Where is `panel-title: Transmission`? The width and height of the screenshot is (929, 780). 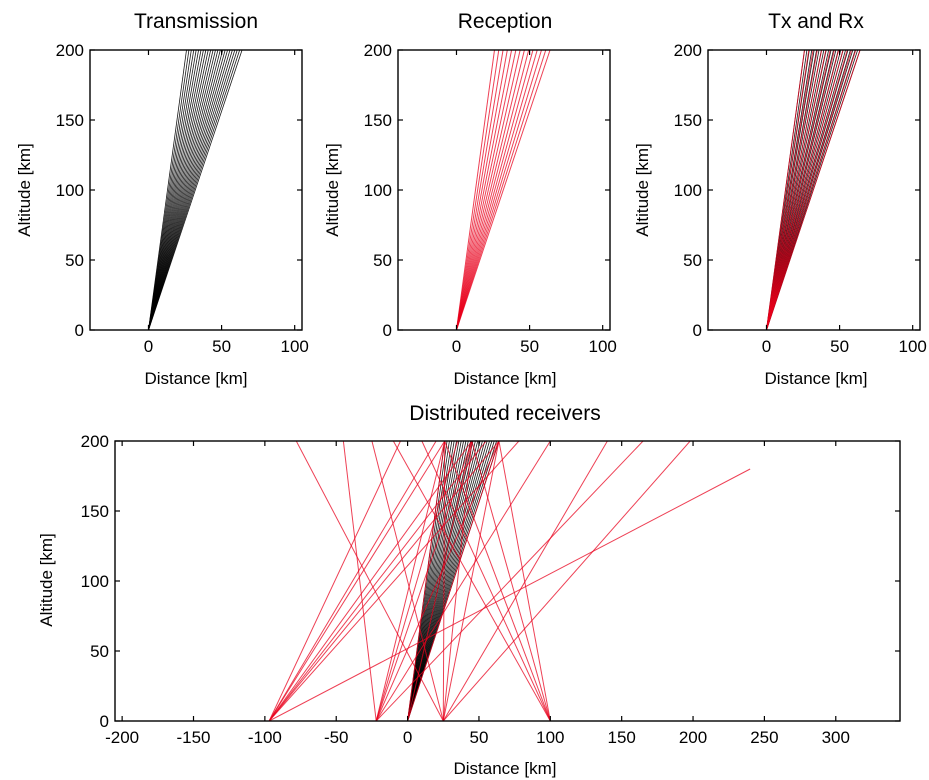
panel-title: Transmission is located at coordinates (196, 21).